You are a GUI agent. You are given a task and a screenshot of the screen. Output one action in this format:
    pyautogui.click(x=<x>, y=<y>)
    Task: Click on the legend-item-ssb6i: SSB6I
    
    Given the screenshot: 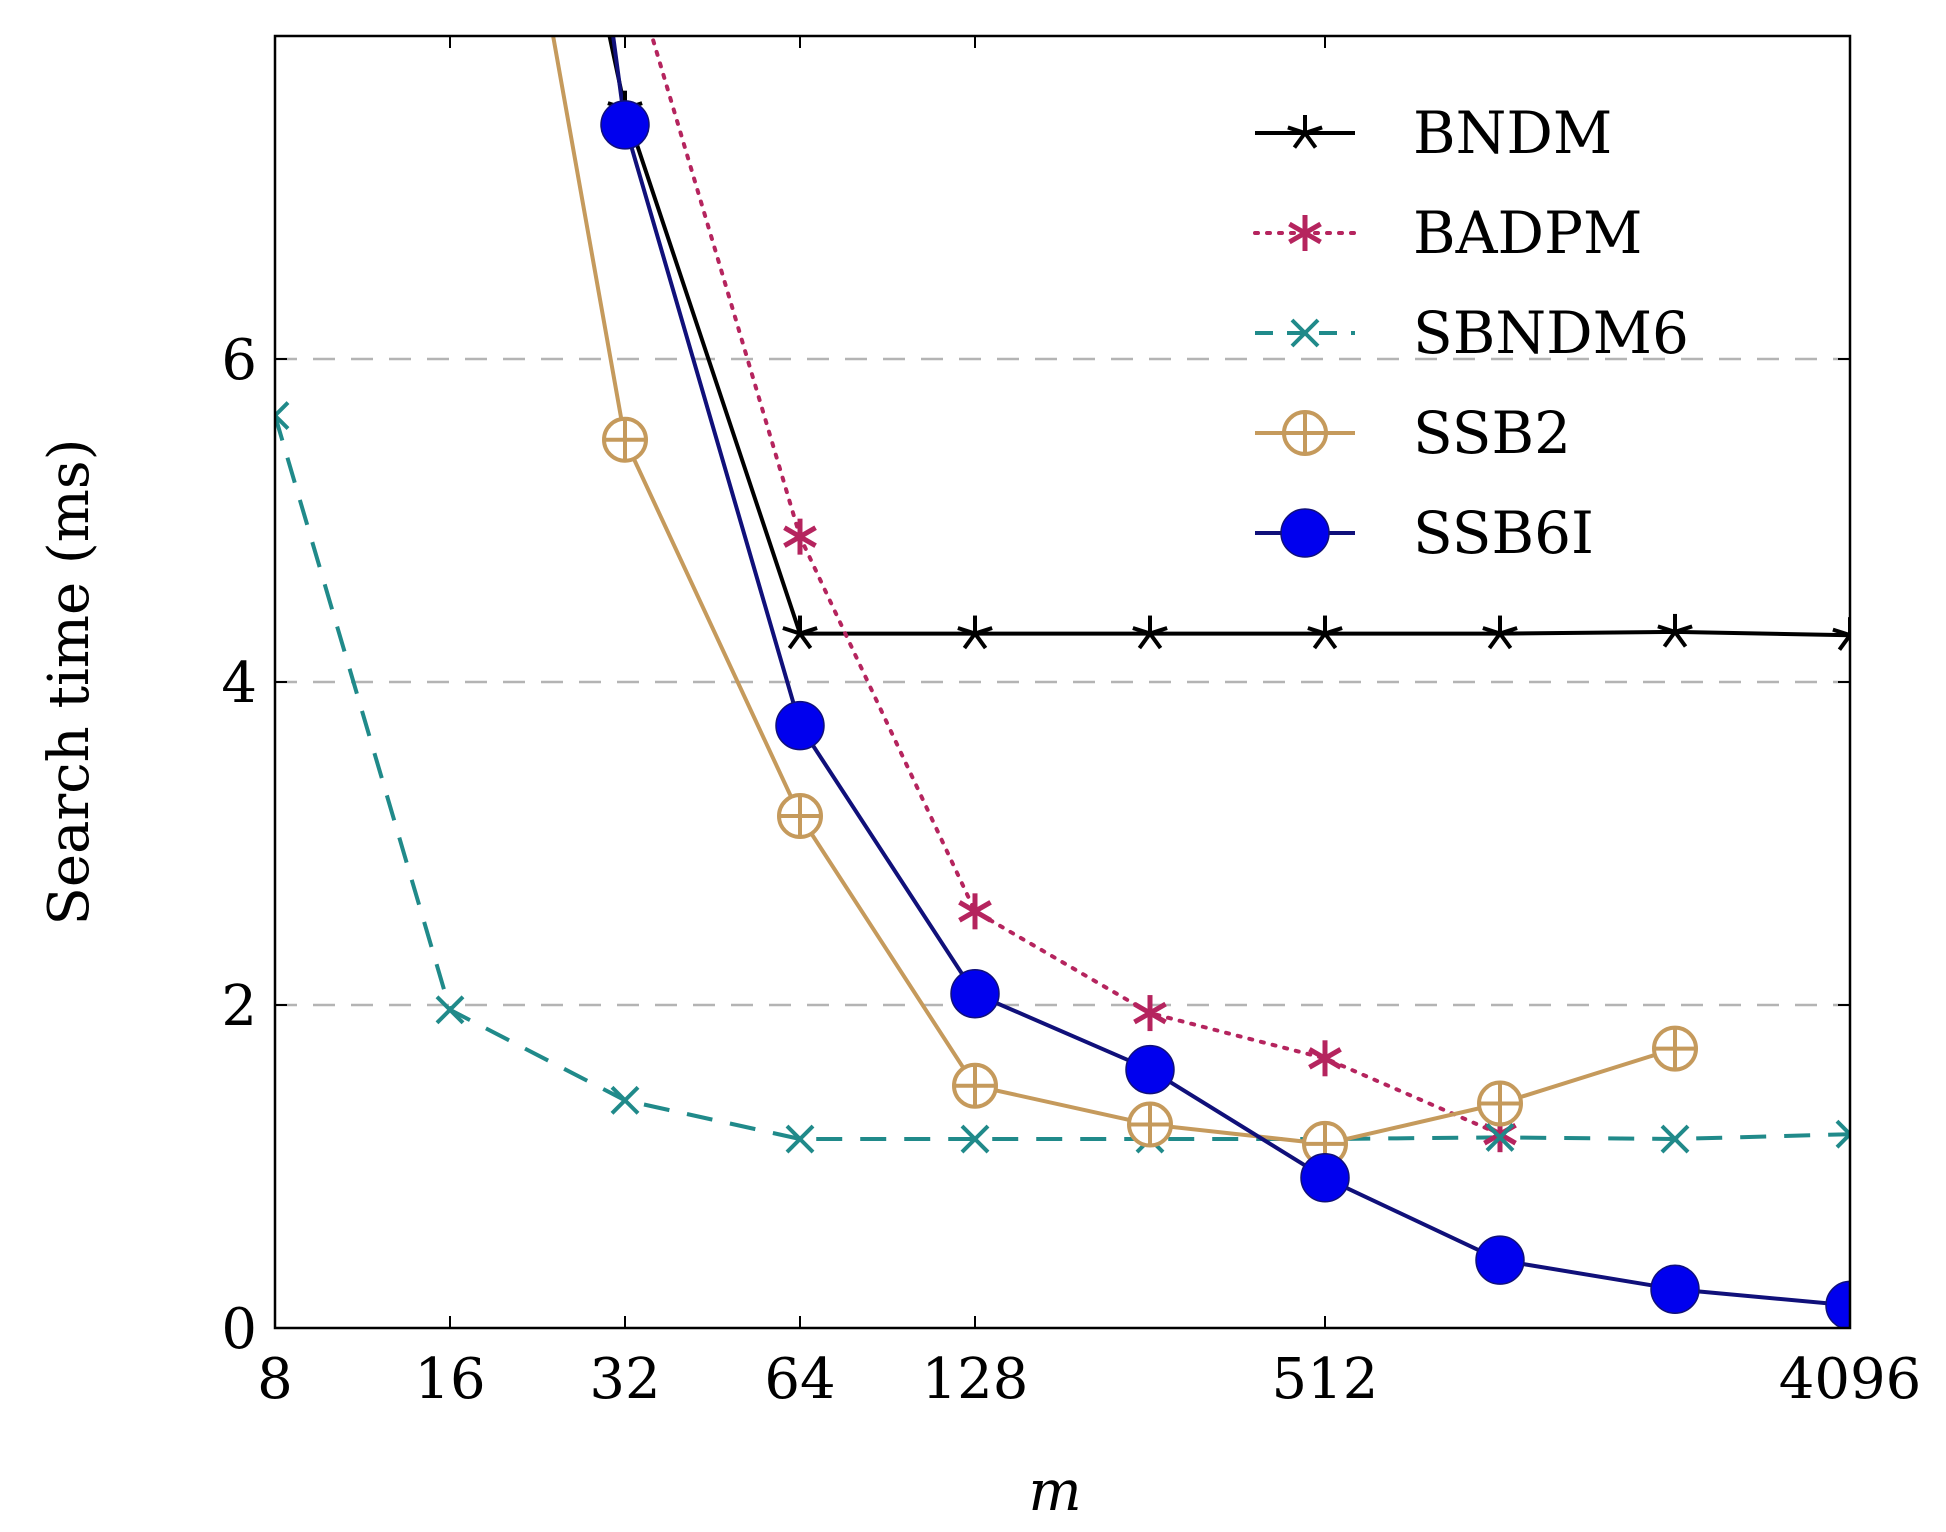 What is the action you would take?
    pyautogui.click(x=1424, y=533)
    